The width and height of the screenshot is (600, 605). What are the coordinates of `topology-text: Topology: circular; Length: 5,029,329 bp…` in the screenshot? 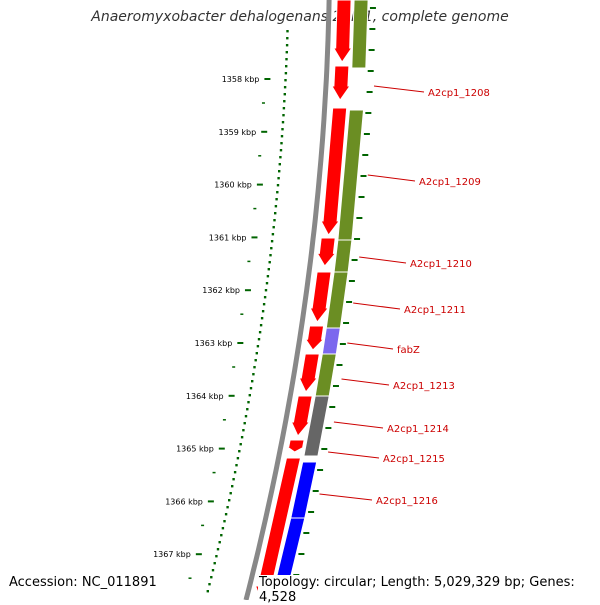 It's located at (429, 590).